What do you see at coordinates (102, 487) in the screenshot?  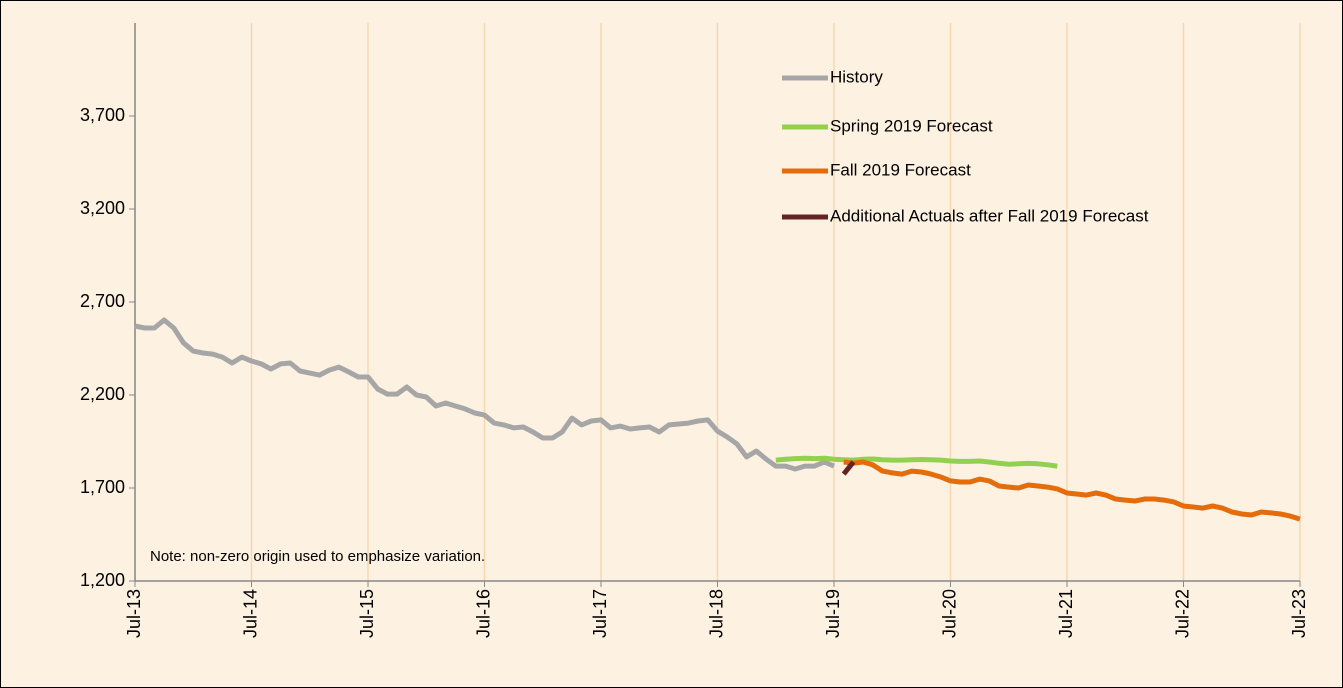 I see `y-tick-label: 1,700` at bounding box center [102, 487].